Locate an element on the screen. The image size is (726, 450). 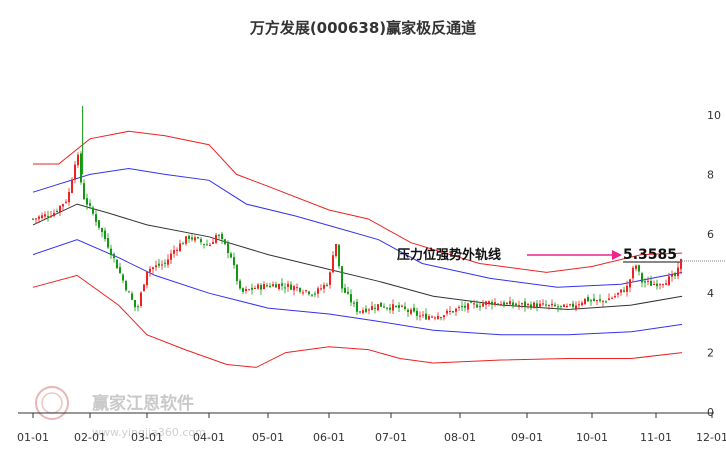
x-tick-label: 03-01 is located at coordinates (147, 437).